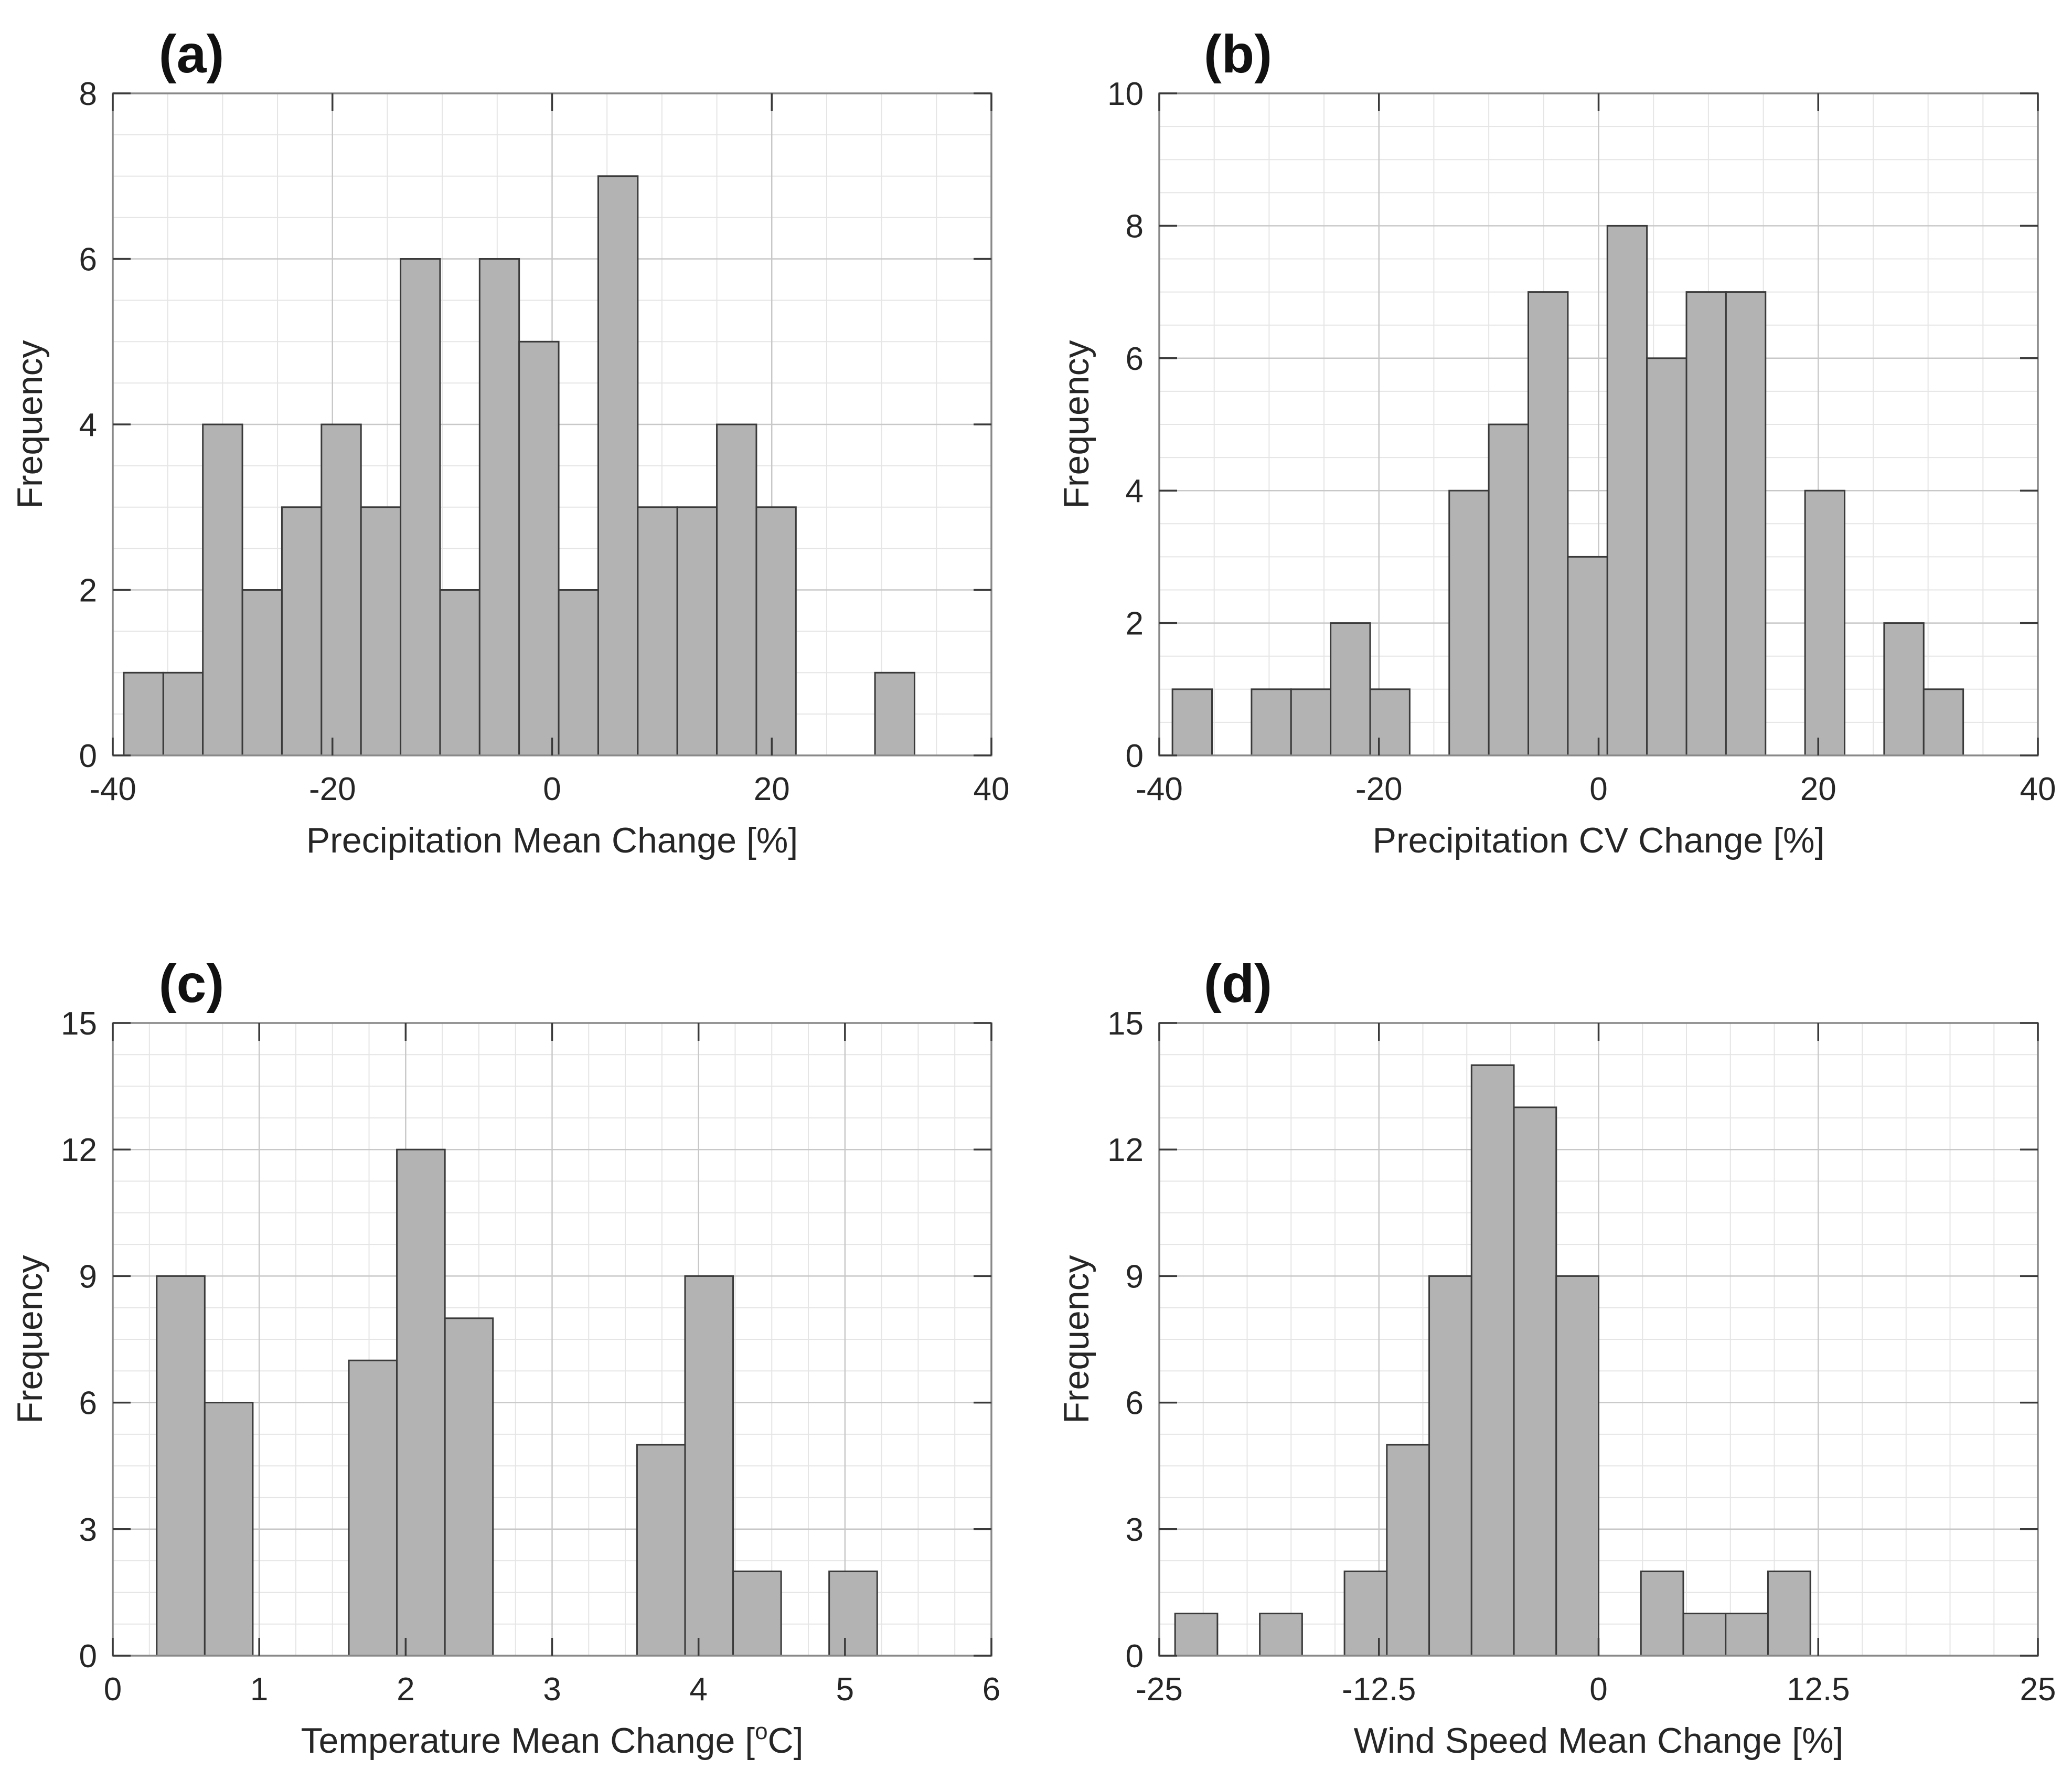 The height and width of the screenshot is (1780, 2072). Describe the element at coordinates (991, 1689) in the screenshot. I see `x-tick-label: 6` at that location.